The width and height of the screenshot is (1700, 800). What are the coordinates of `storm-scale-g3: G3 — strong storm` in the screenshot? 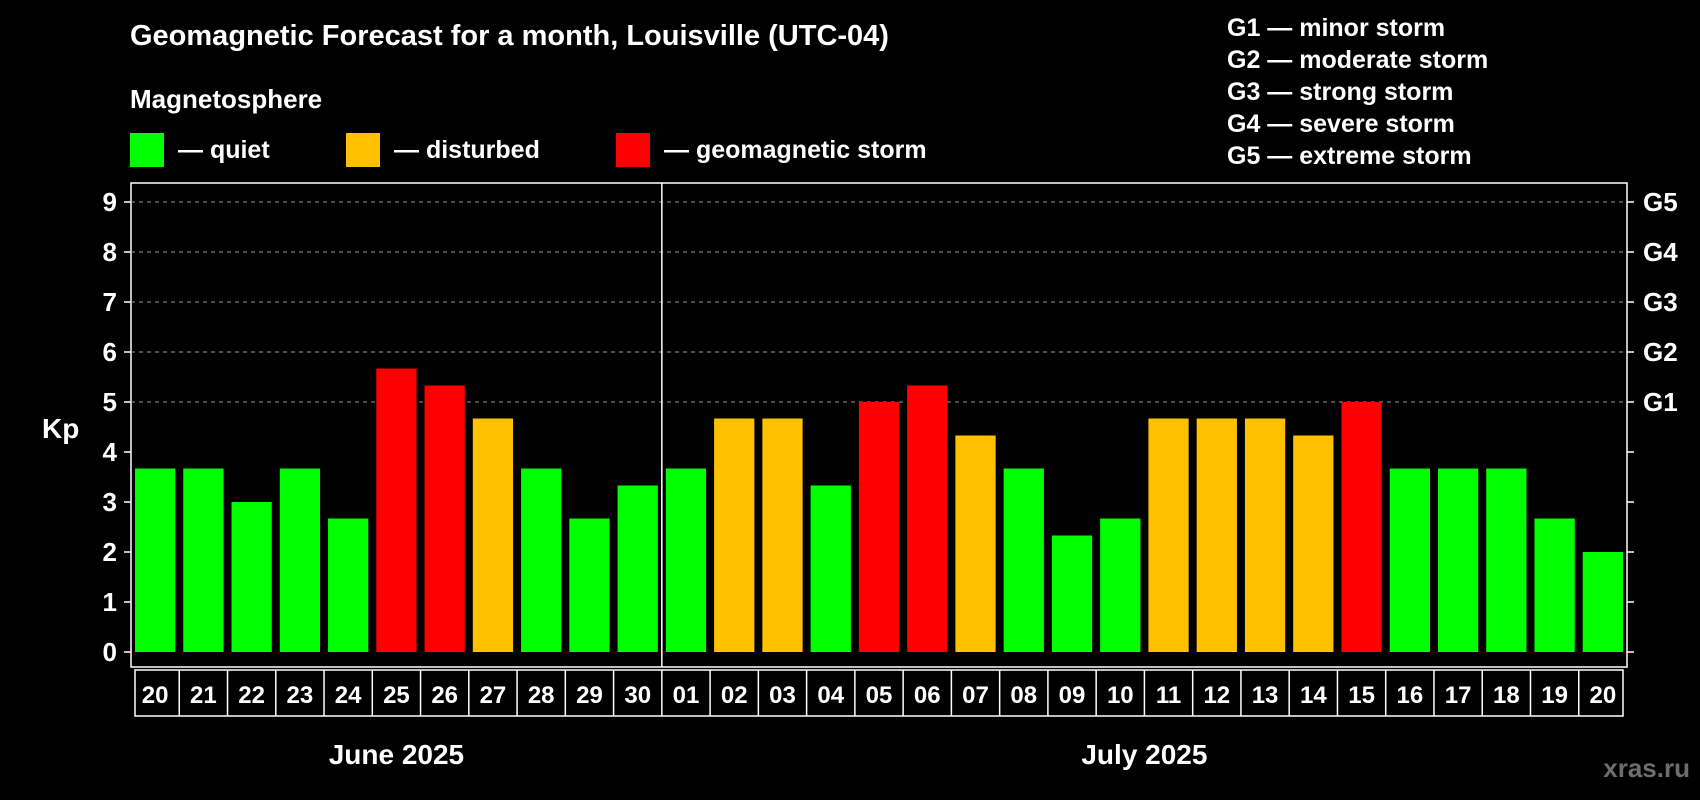 It's located at (1340, 92).